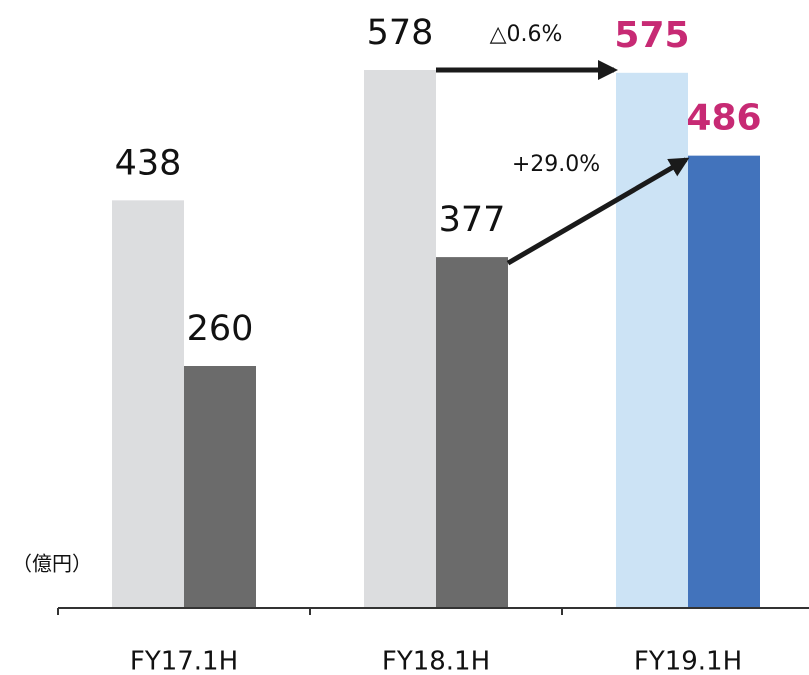  What do you see at coordinates (651, 35) in the screenshot?
I see `value-label: 575` at bounding box center [651, 35].